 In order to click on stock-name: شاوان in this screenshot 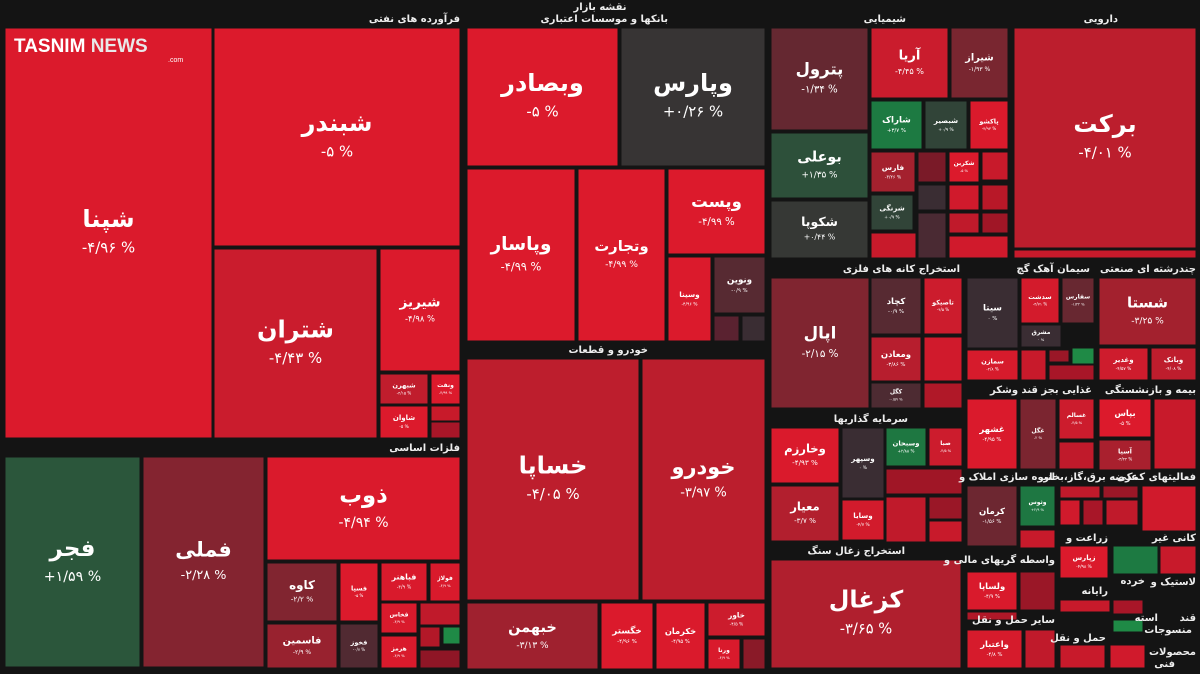, I will do `click(404, 418)`.